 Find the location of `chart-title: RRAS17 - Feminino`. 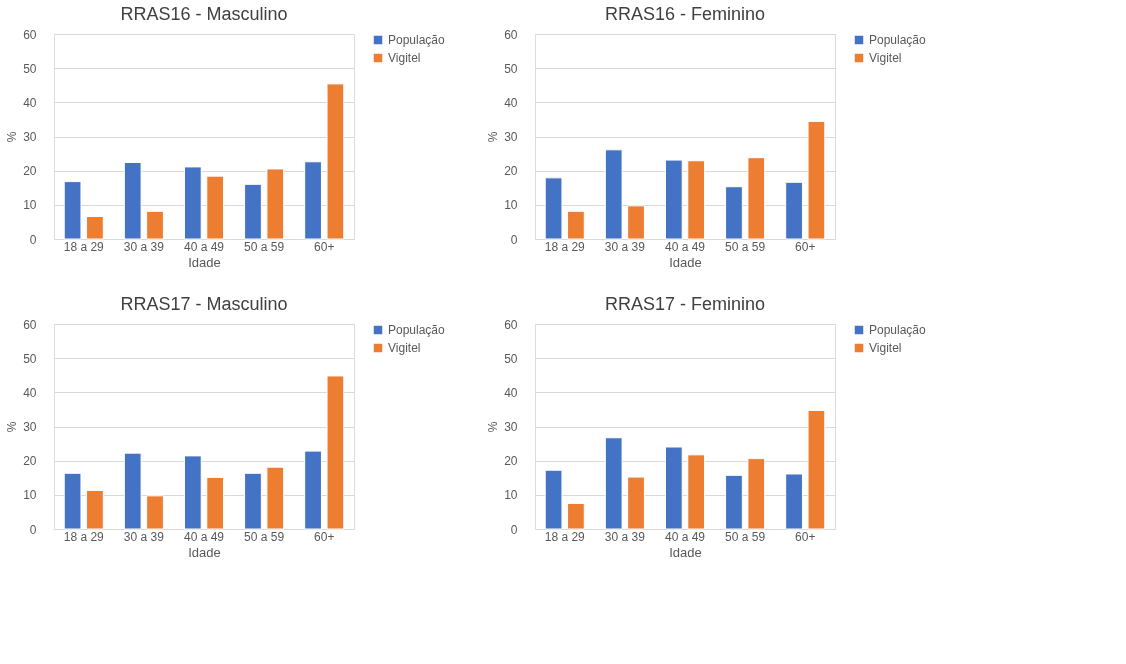

chart-title: RRAS17 - Feminino is located at coordinates (685, 304).